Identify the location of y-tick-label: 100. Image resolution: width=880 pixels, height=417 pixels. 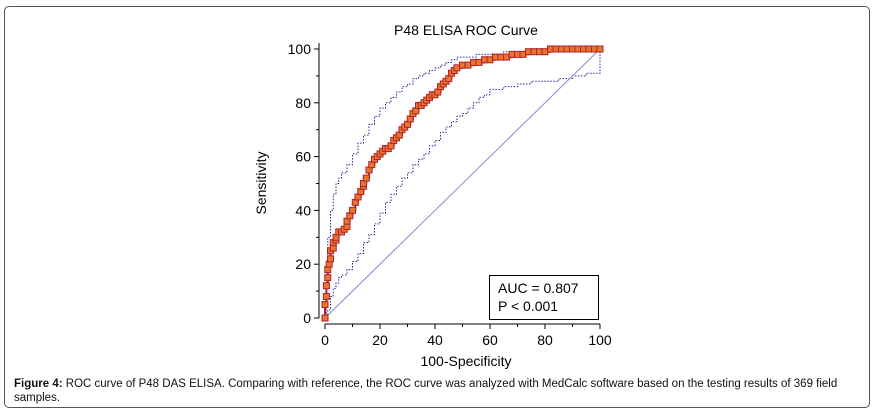
(300, 49).